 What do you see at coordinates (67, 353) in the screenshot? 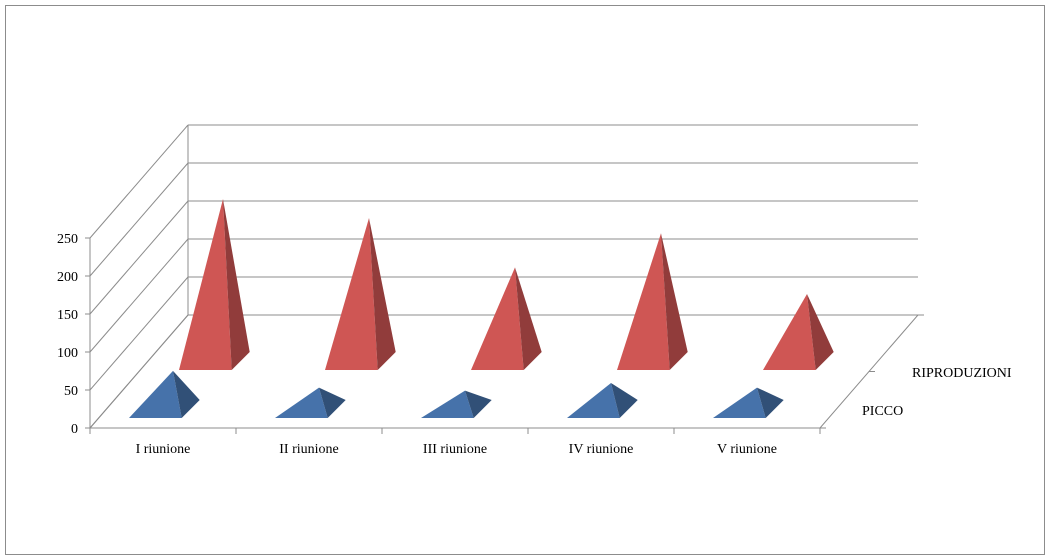
I see `y-tick-label: 100` at bounding box center [67, 353].